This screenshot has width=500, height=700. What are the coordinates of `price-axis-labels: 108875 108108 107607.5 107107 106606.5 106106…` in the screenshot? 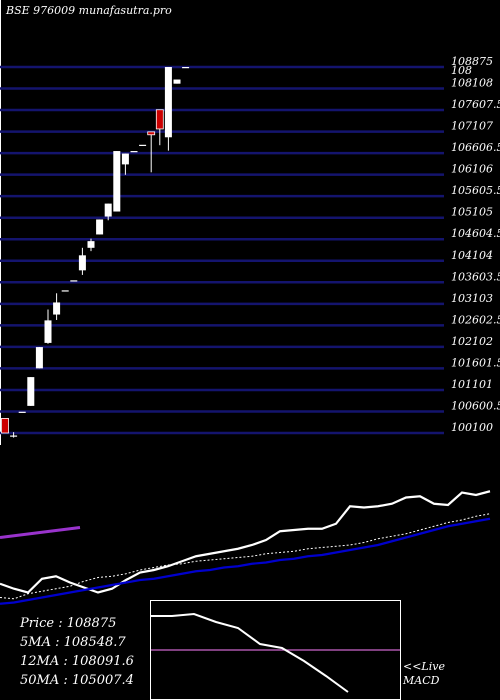 It's located at (475, 244).